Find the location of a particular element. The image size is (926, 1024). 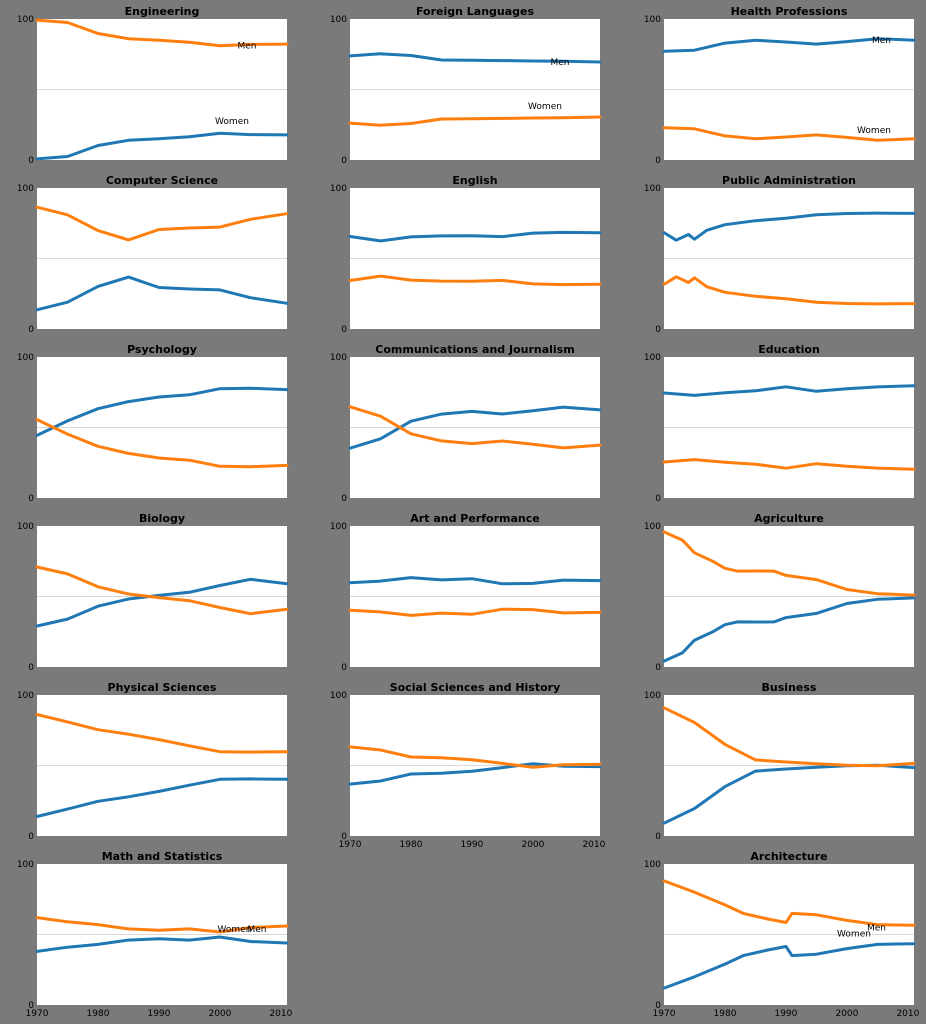

panel-communications-and-journalism: Communications and Journalism 0 100 is located at coordinates (466, 423).